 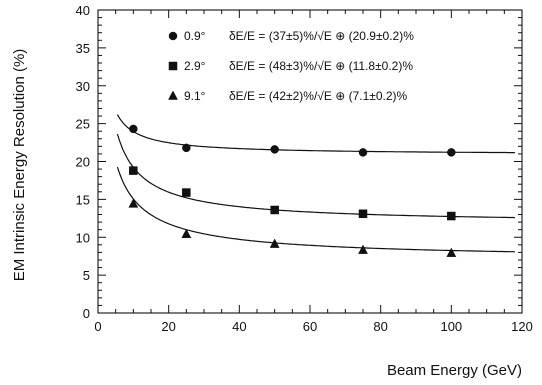 What do you see at coordinates (83, 237) in the screenshot?
I see `y-tick-label: 10` at bounding box center [83, 237].